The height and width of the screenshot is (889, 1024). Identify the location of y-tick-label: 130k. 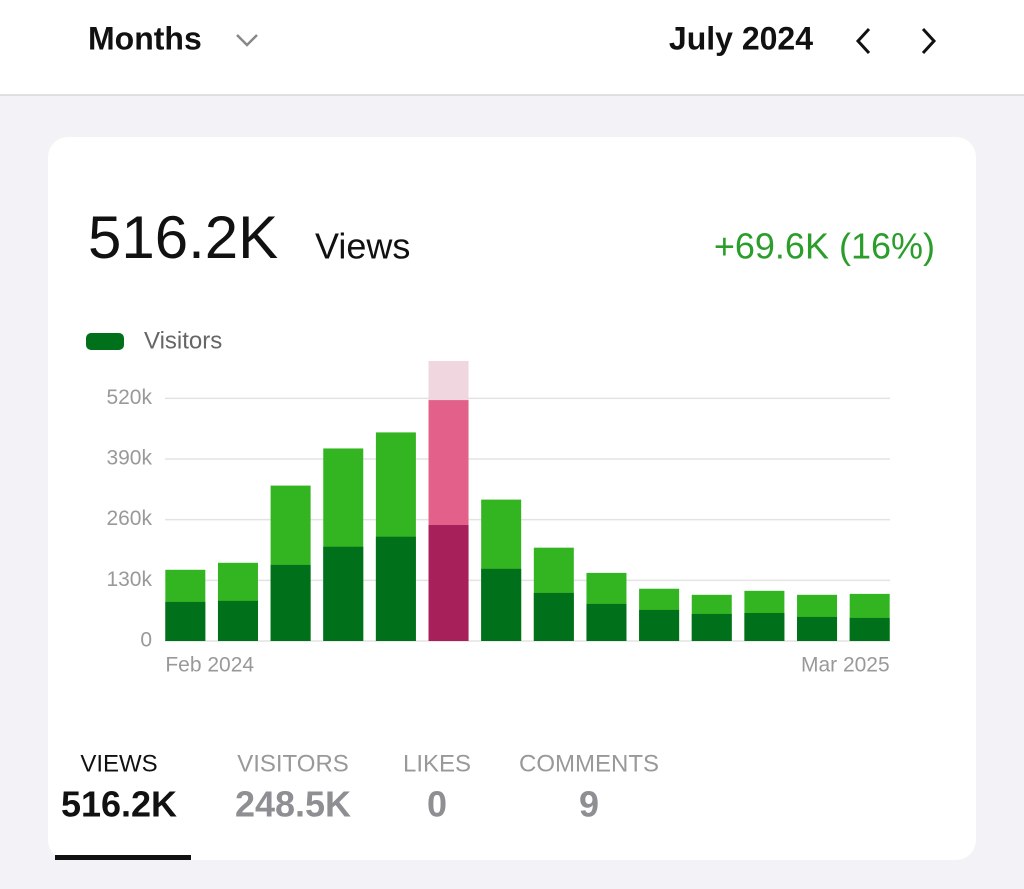
(129, 579).